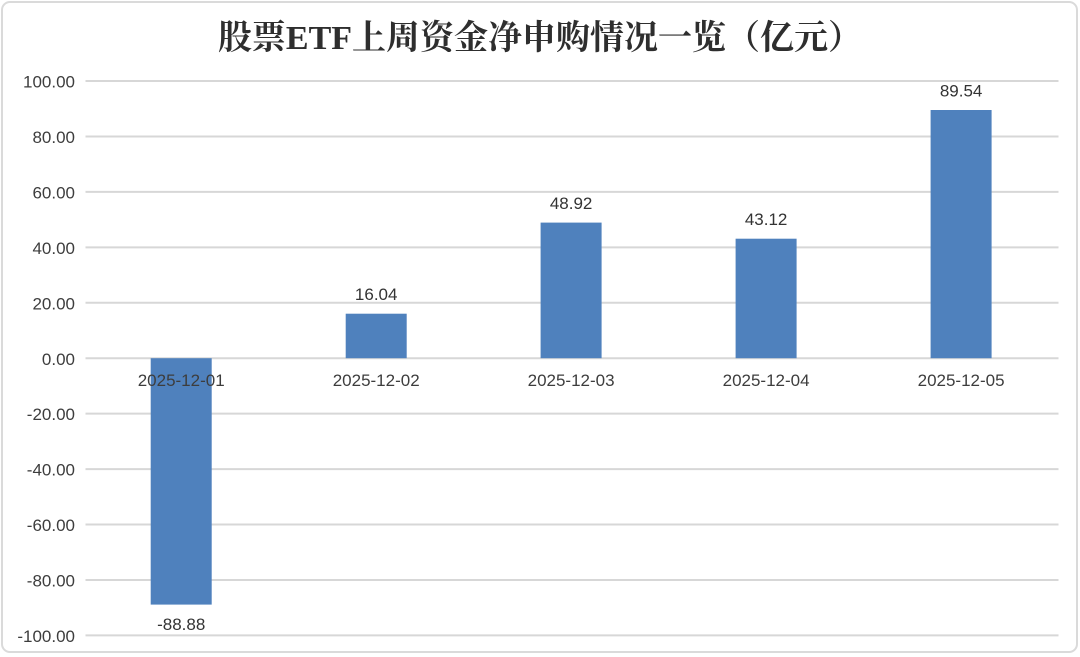 Image resolution: width=1080 pixels, height=657 pixels. Describe the element at coordinates (51, 470) in the screenshot. I see `svg-text: -40.00` at that location.